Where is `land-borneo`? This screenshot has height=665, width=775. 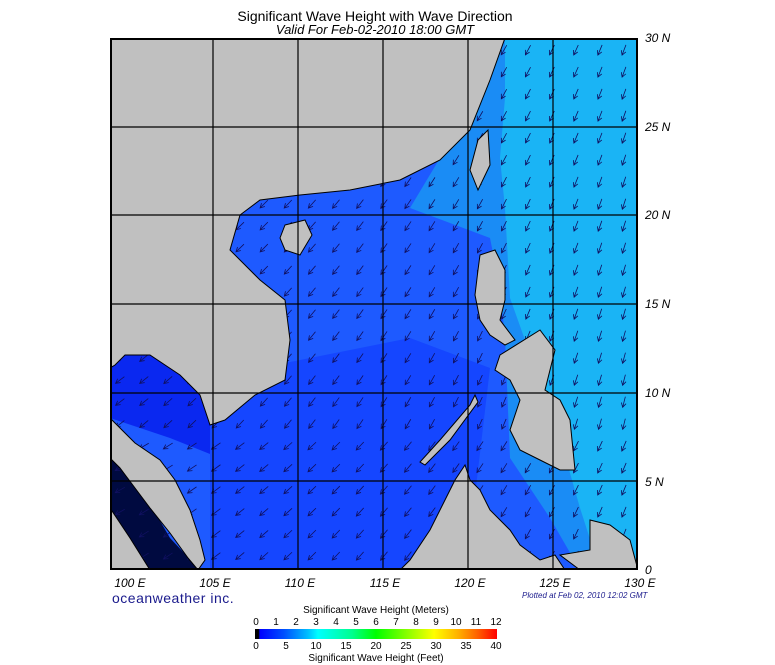
land-borneo is located at coordinates (482, 516).